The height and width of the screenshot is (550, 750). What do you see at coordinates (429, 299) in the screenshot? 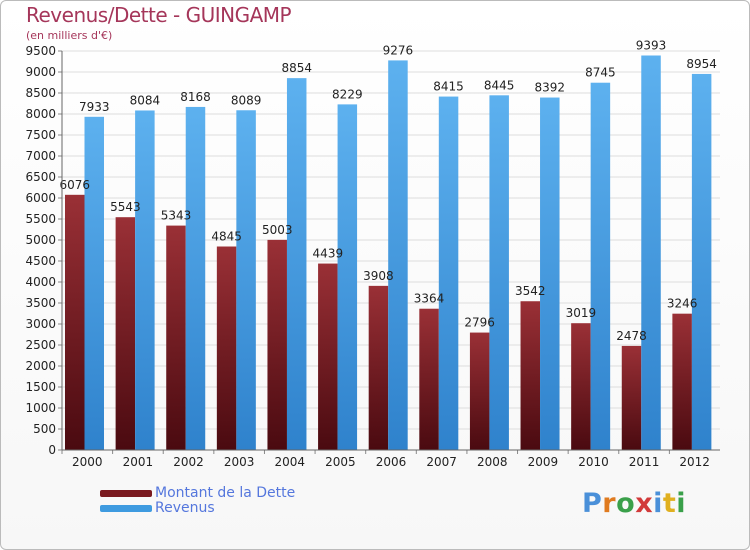
I see `data-label-debt: 3364` at bounding box center [429, 299].